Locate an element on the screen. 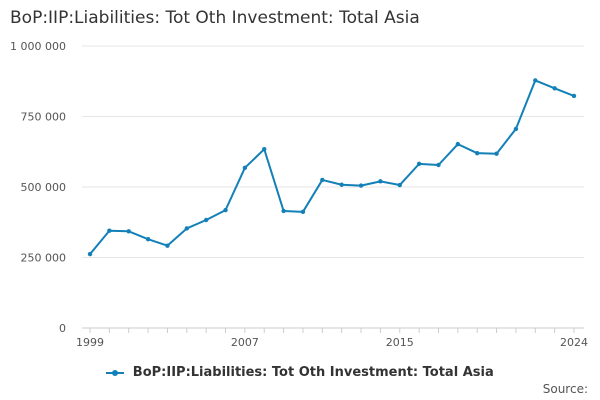 This screenshot has width=600, height=400. y-axis: 0 250 000 500 000 750 000 1 000 000 is located at coordinates (38, 187).